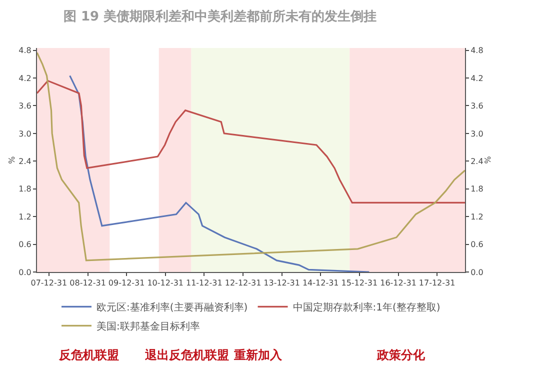  Describe the element at coordinates (172, 308) in the screenshot. I see `legend-label: 欧元区:基准利率(主要再融资利率)` at that location.